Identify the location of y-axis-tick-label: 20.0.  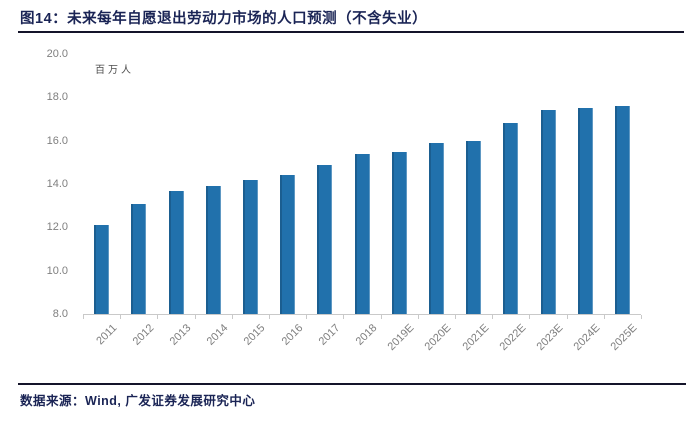
(57, 54).